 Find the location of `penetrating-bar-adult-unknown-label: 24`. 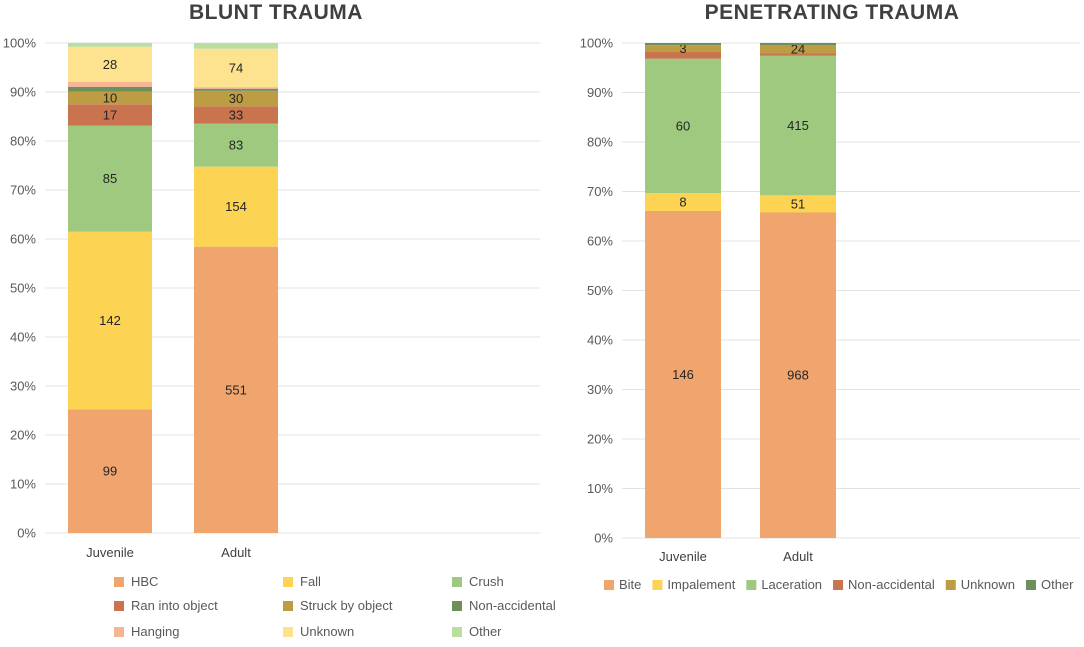

penetrating-bar-adult-unknown-label: 24 is located at coordinates (798, 49).